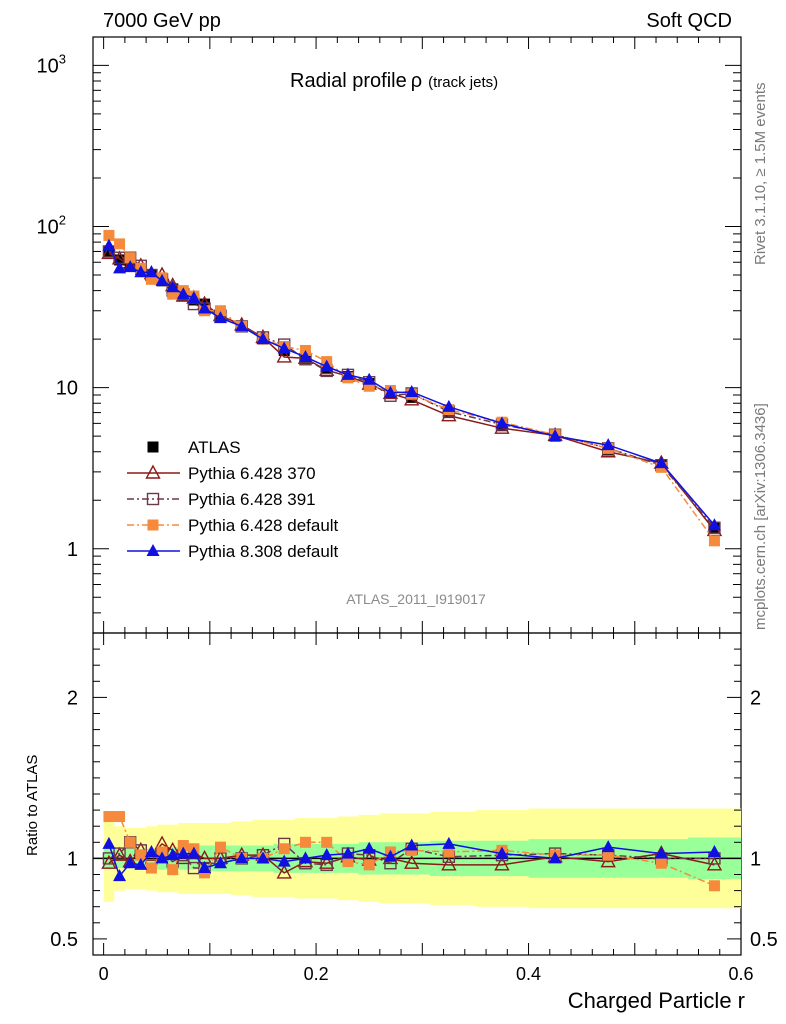 Image resolution: width=786 pixels, height=1024 pixels. What do you see at coordinates (760, 516) in the screenshot?
I see `mcplots-label: mcplots.cern.ch [arXiv:1306.3436]` at bounding box center [760, 516].